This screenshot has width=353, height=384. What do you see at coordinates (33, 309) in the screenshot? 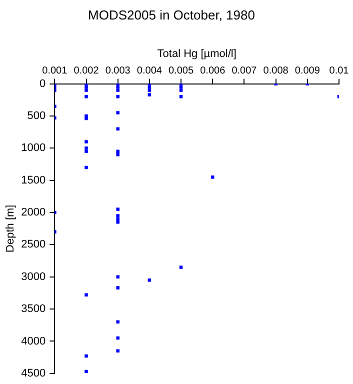
I see `y-tick-label: 3500` at bounding box center [33, 309].